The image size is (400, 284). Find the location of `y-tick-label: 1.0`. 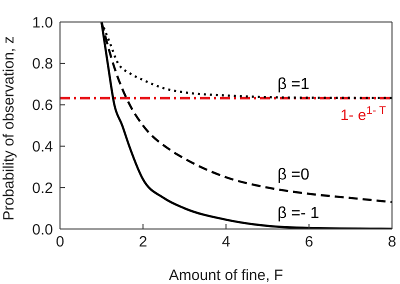

y-tick-label: 1.0 is located at coordinates (42, 23).